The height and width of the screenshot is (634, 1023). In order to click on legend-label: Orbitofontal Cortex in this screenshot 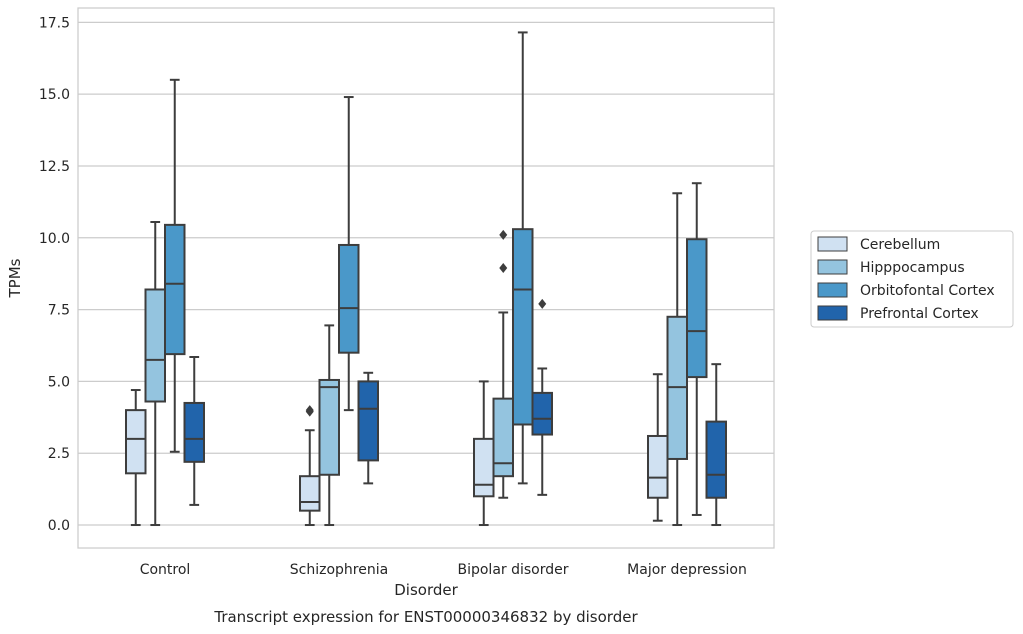, I will do `click(927, 291)`.